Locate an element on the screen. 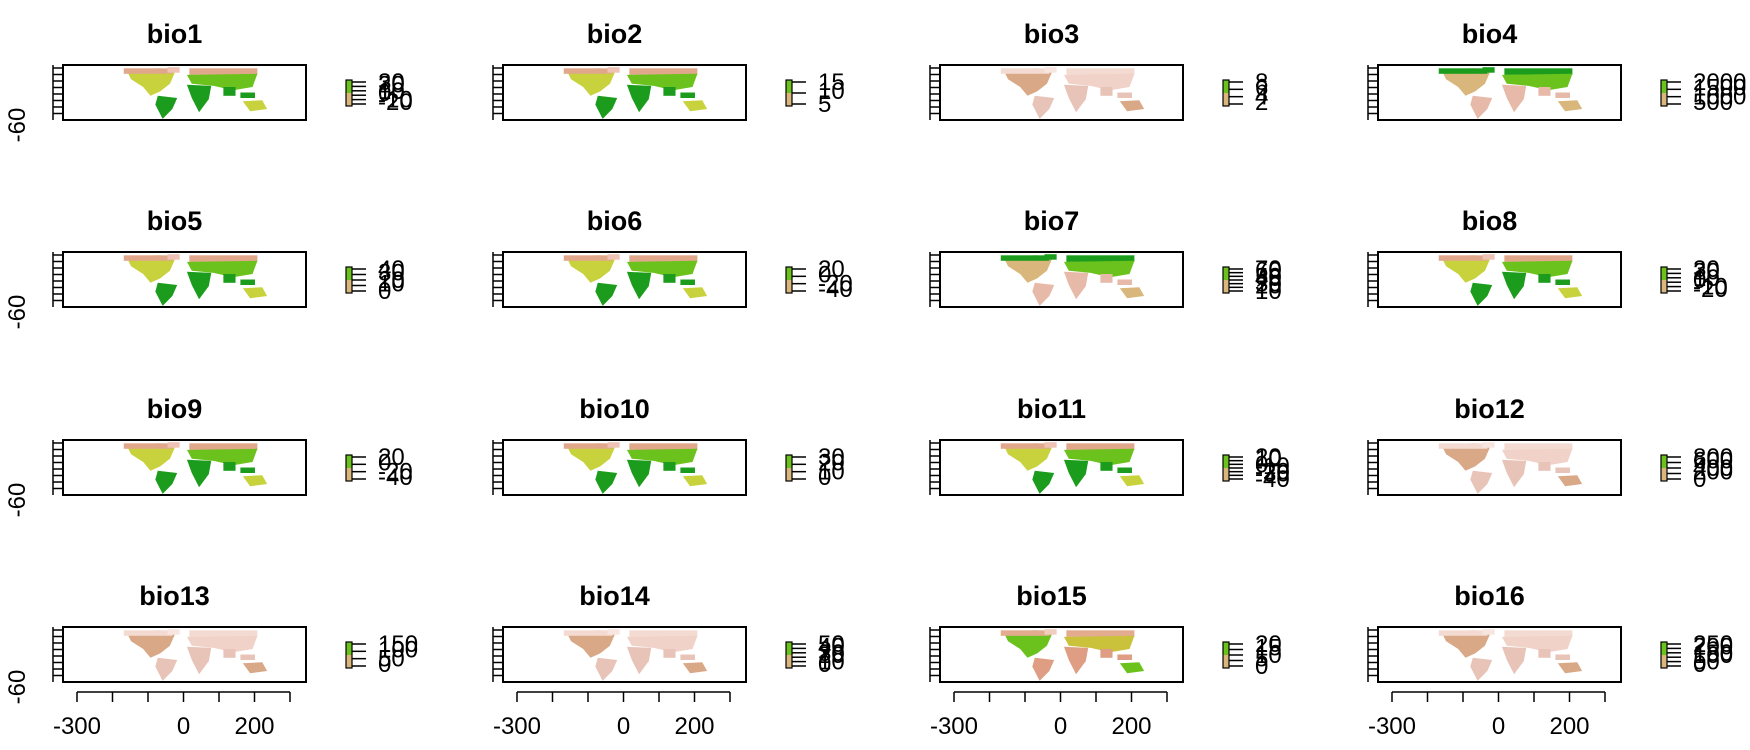 The width and height of the screenshot is (1750, 750). x-axis: -300 0 200 is located at coordinates (172, 715).